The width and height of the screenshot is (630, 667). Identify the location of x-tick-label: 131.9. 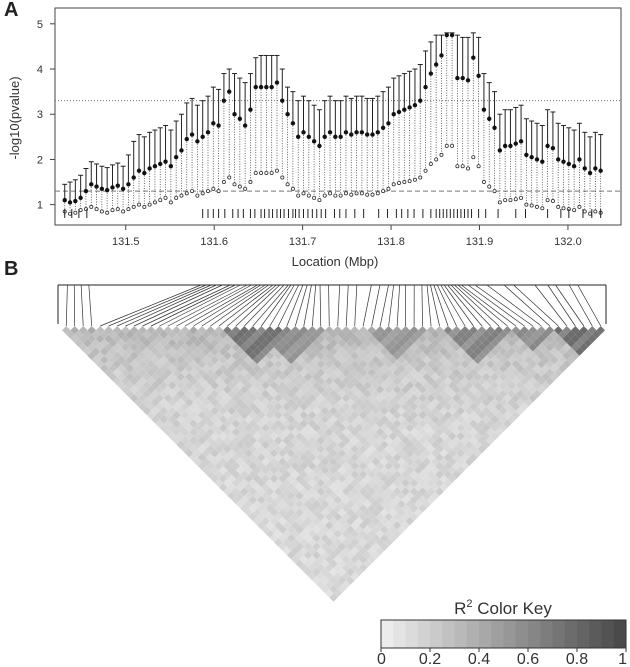
(480, 242).